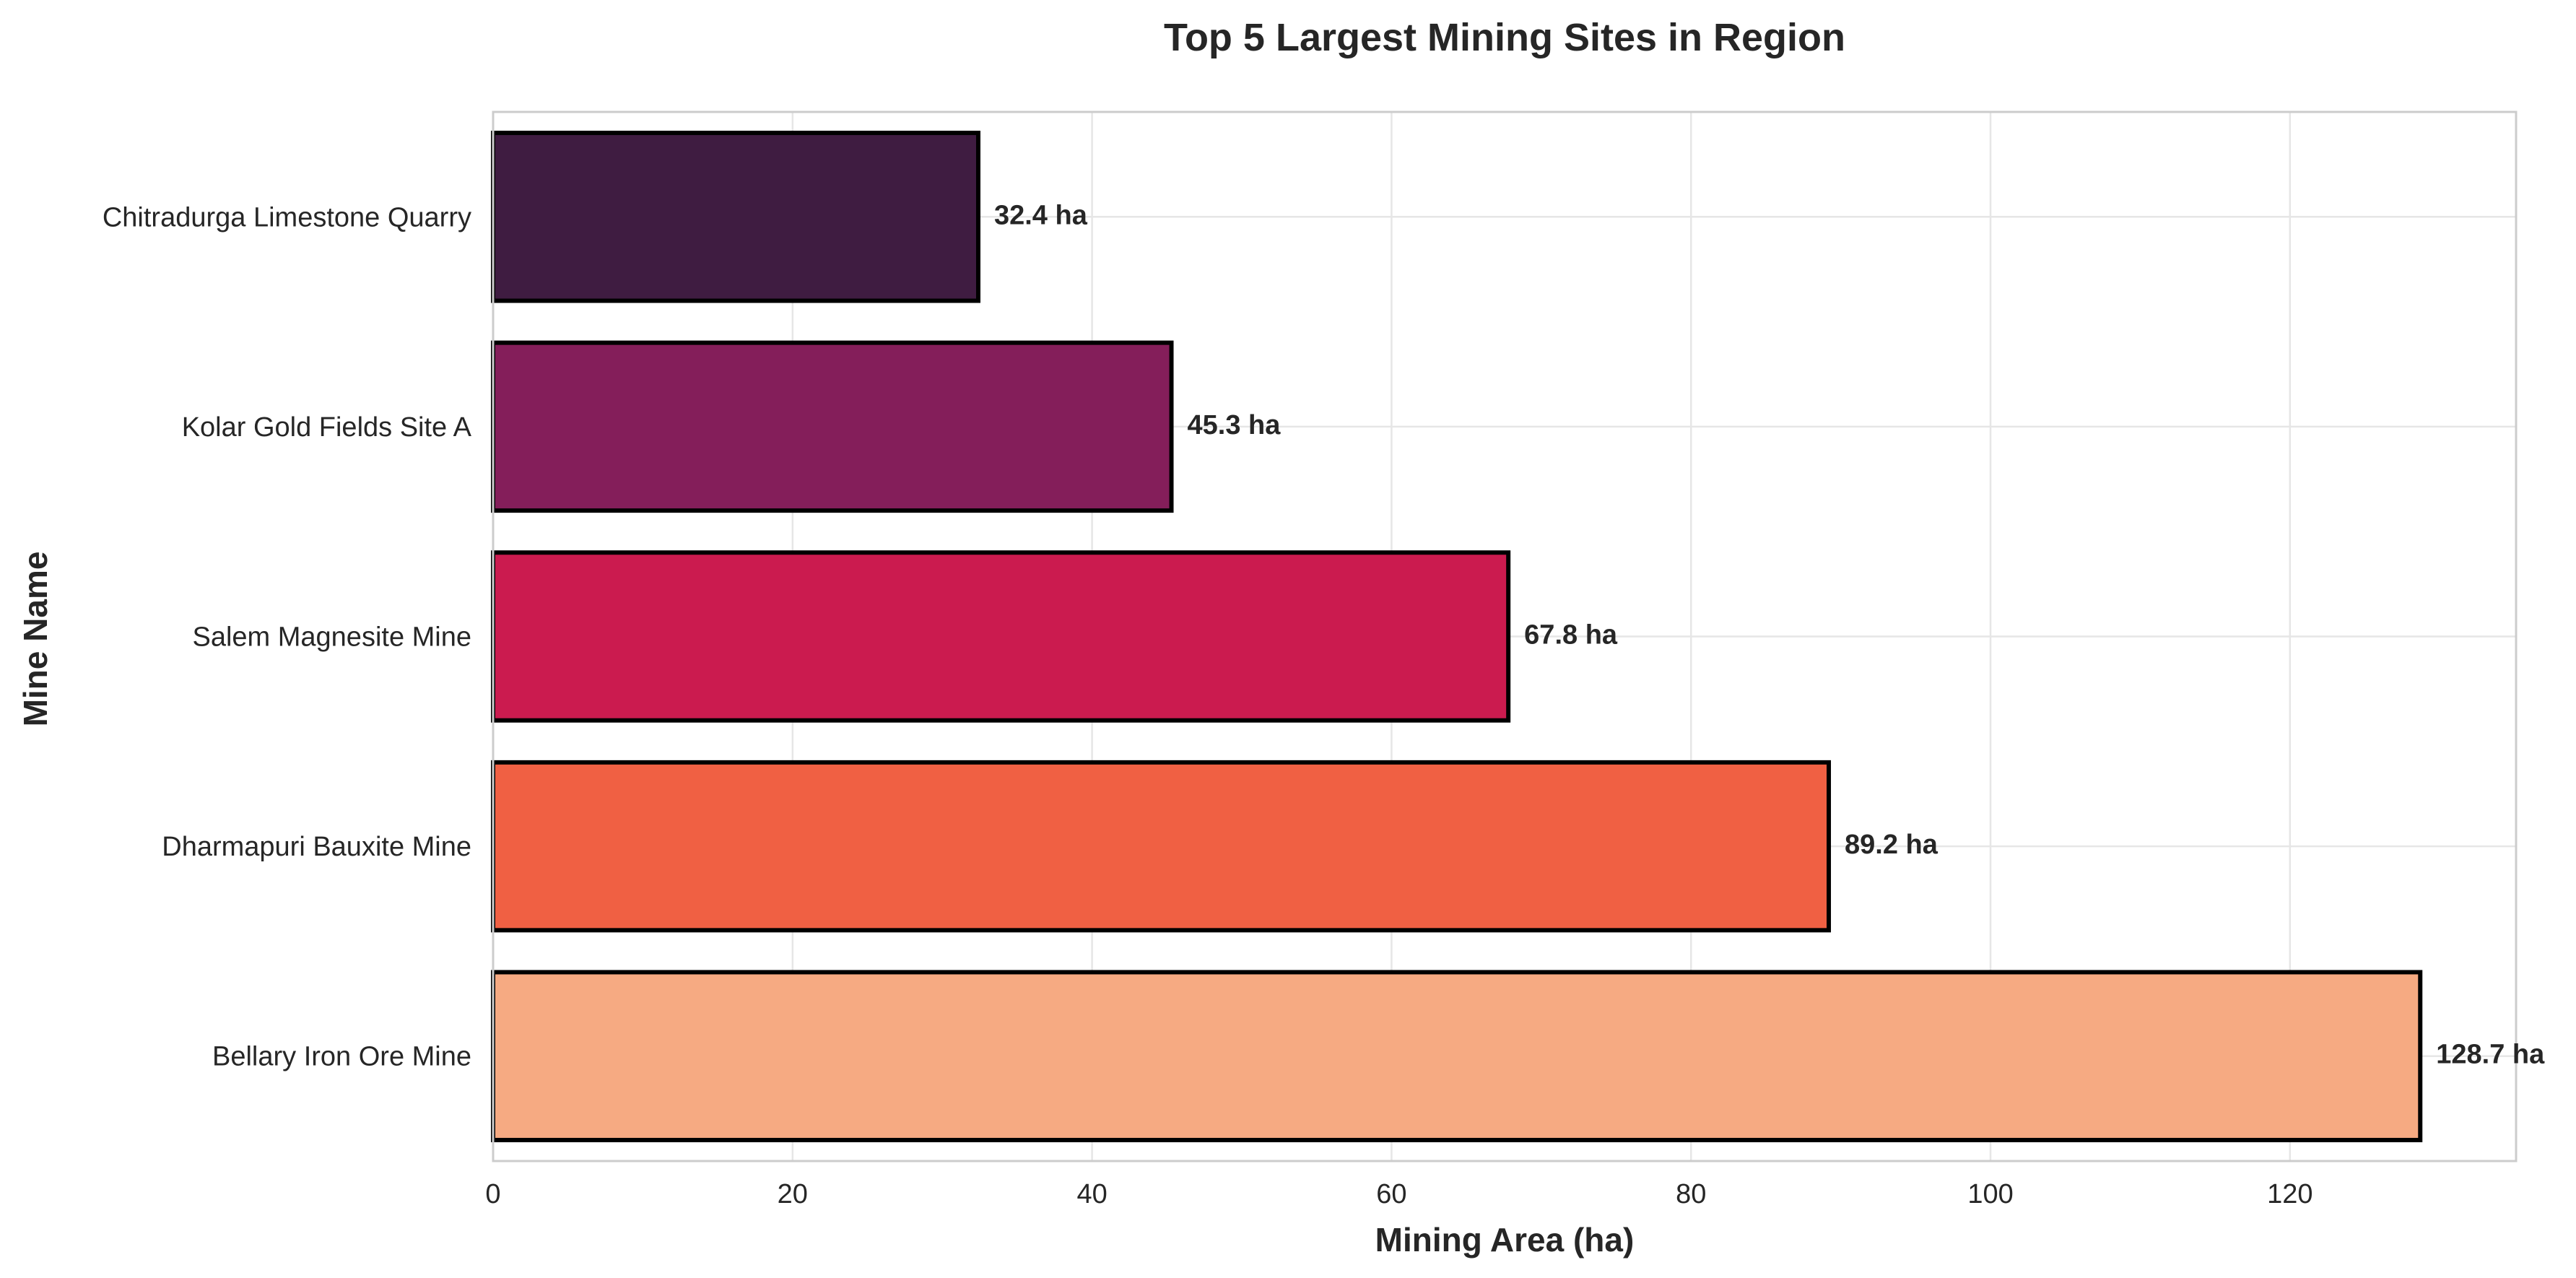  What do you see at coordinates (316, 847) in the screenshot?
I see `y-tick-label: Dharmapuri Bauxite Mine` at bounding box center [316, 847].